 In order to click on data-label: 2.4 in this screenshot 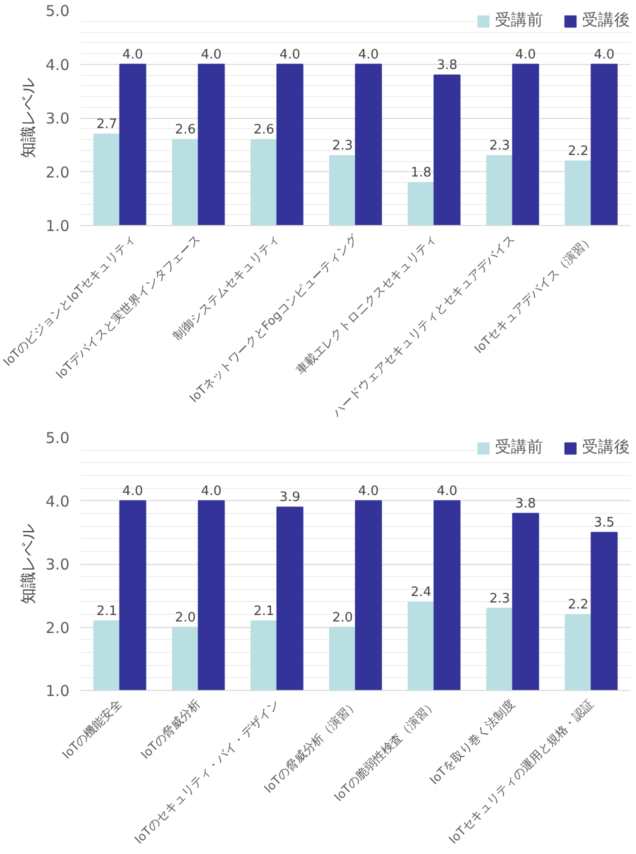, I will do `click(421, 592)`.